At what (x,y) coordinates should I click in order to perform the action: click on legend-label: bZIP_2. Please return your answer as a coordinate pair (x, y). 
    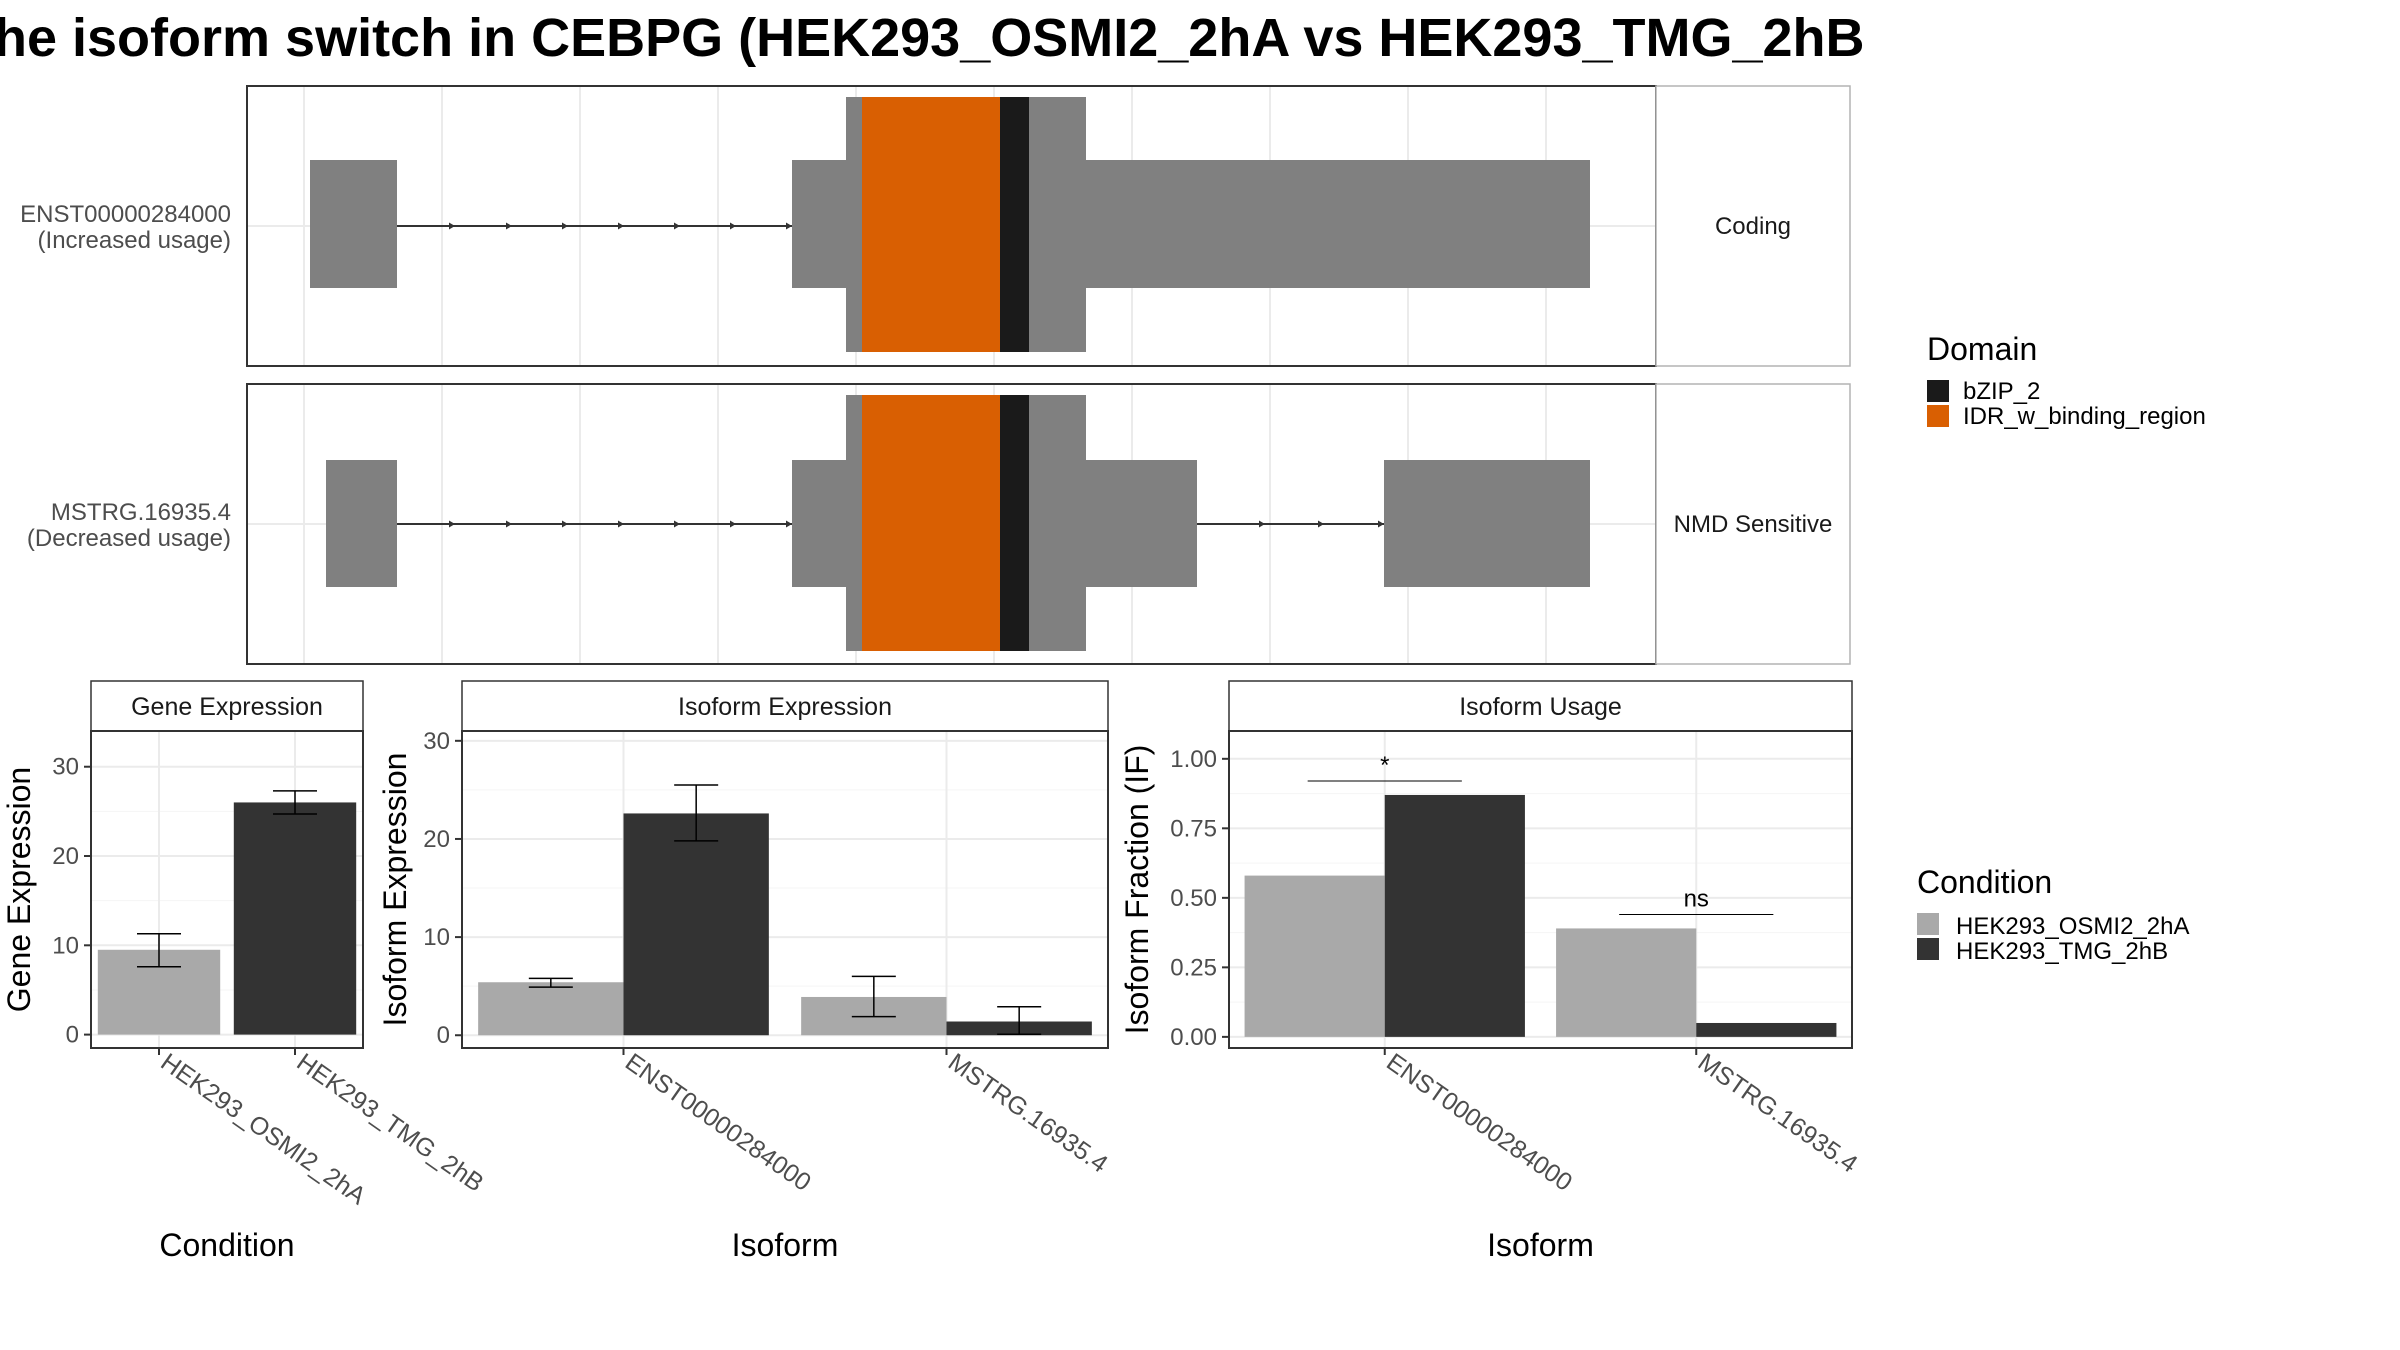
    Looking at the image, I should click on (2001, 391).